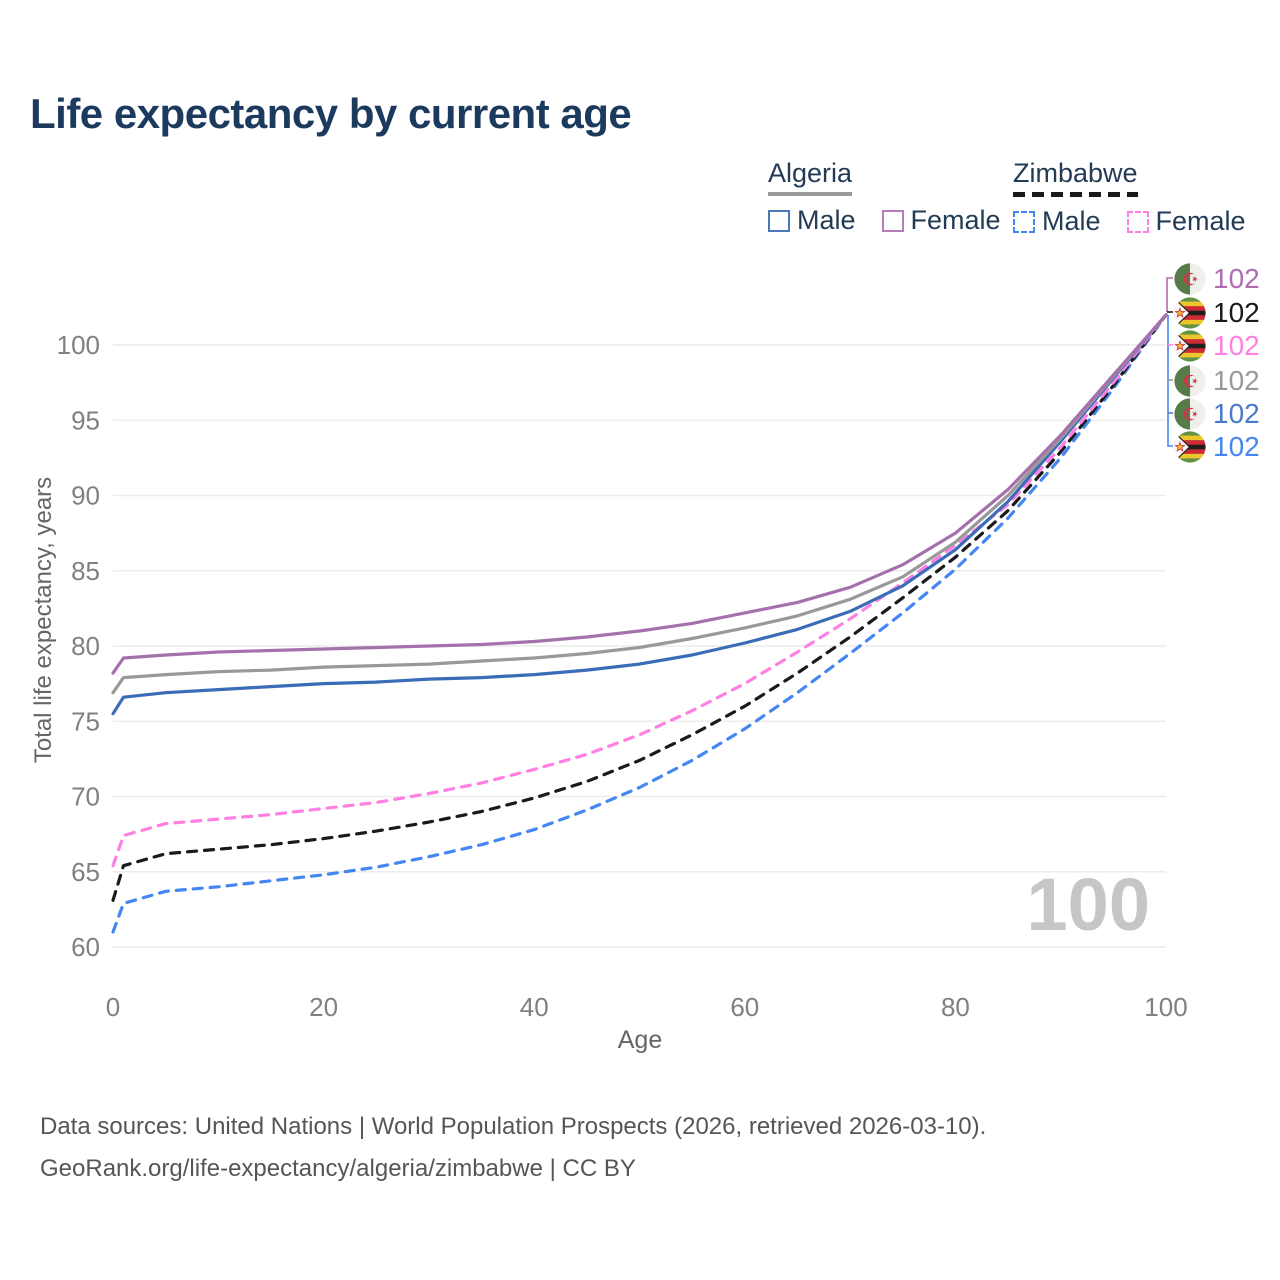 The height and width of the screenshot is (1280, 1280). What do you see at coordinates (810, 194) in the screenshot?
I see `algeria-solid-line-swatch` at bounding box center [810, 194].